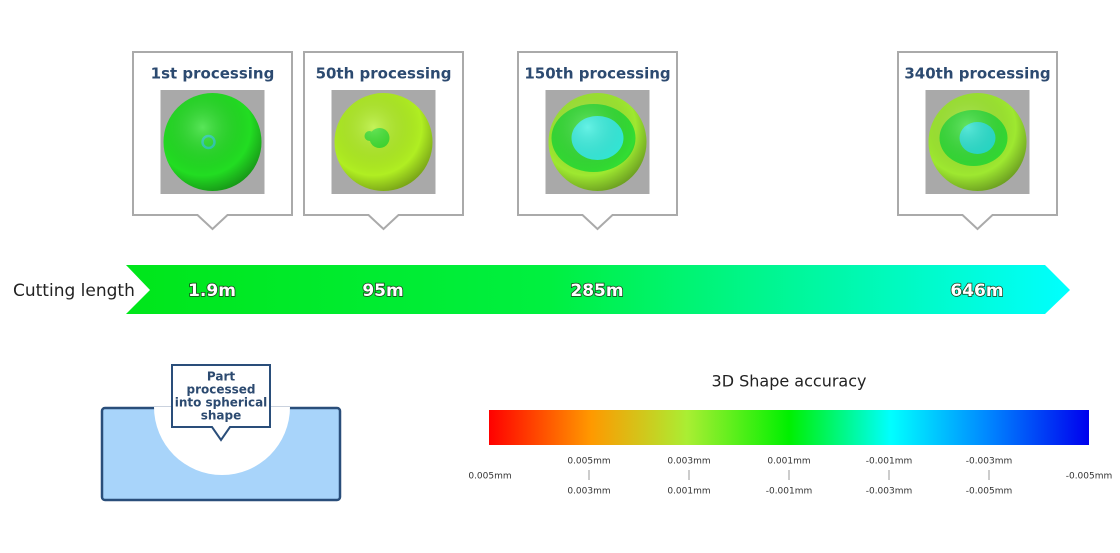 This screenshot has width=1120, height=553. Describe the element at coordinates (977, 74) in the screenshot. I see `stage-title: 340th processing` at that location.